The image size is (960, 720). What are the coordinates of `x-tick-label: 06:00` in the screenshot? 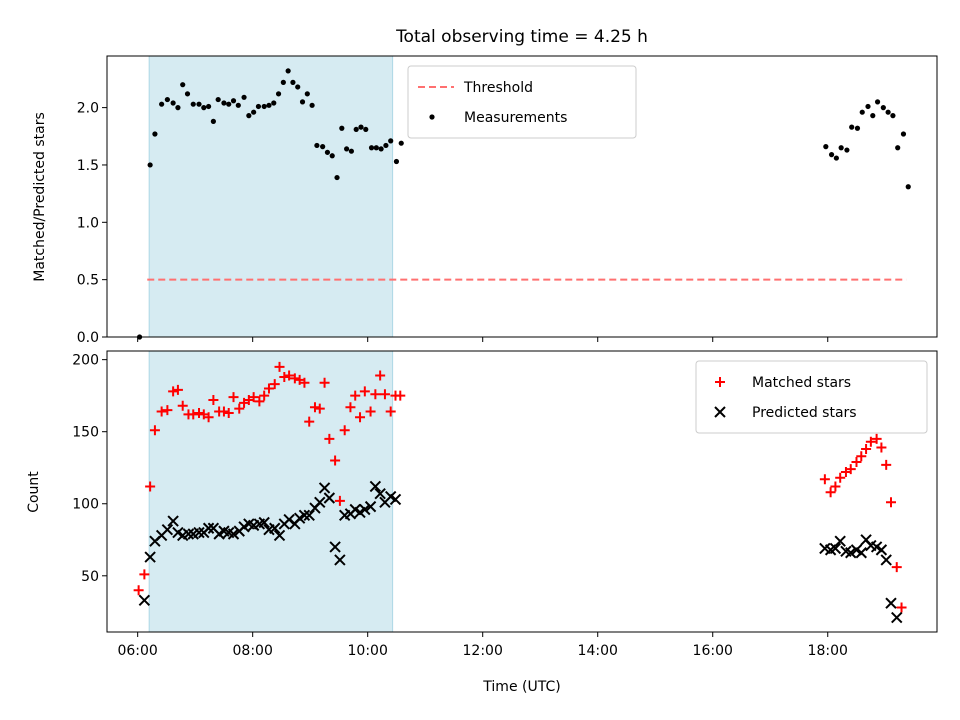 It's located at (137, 651).